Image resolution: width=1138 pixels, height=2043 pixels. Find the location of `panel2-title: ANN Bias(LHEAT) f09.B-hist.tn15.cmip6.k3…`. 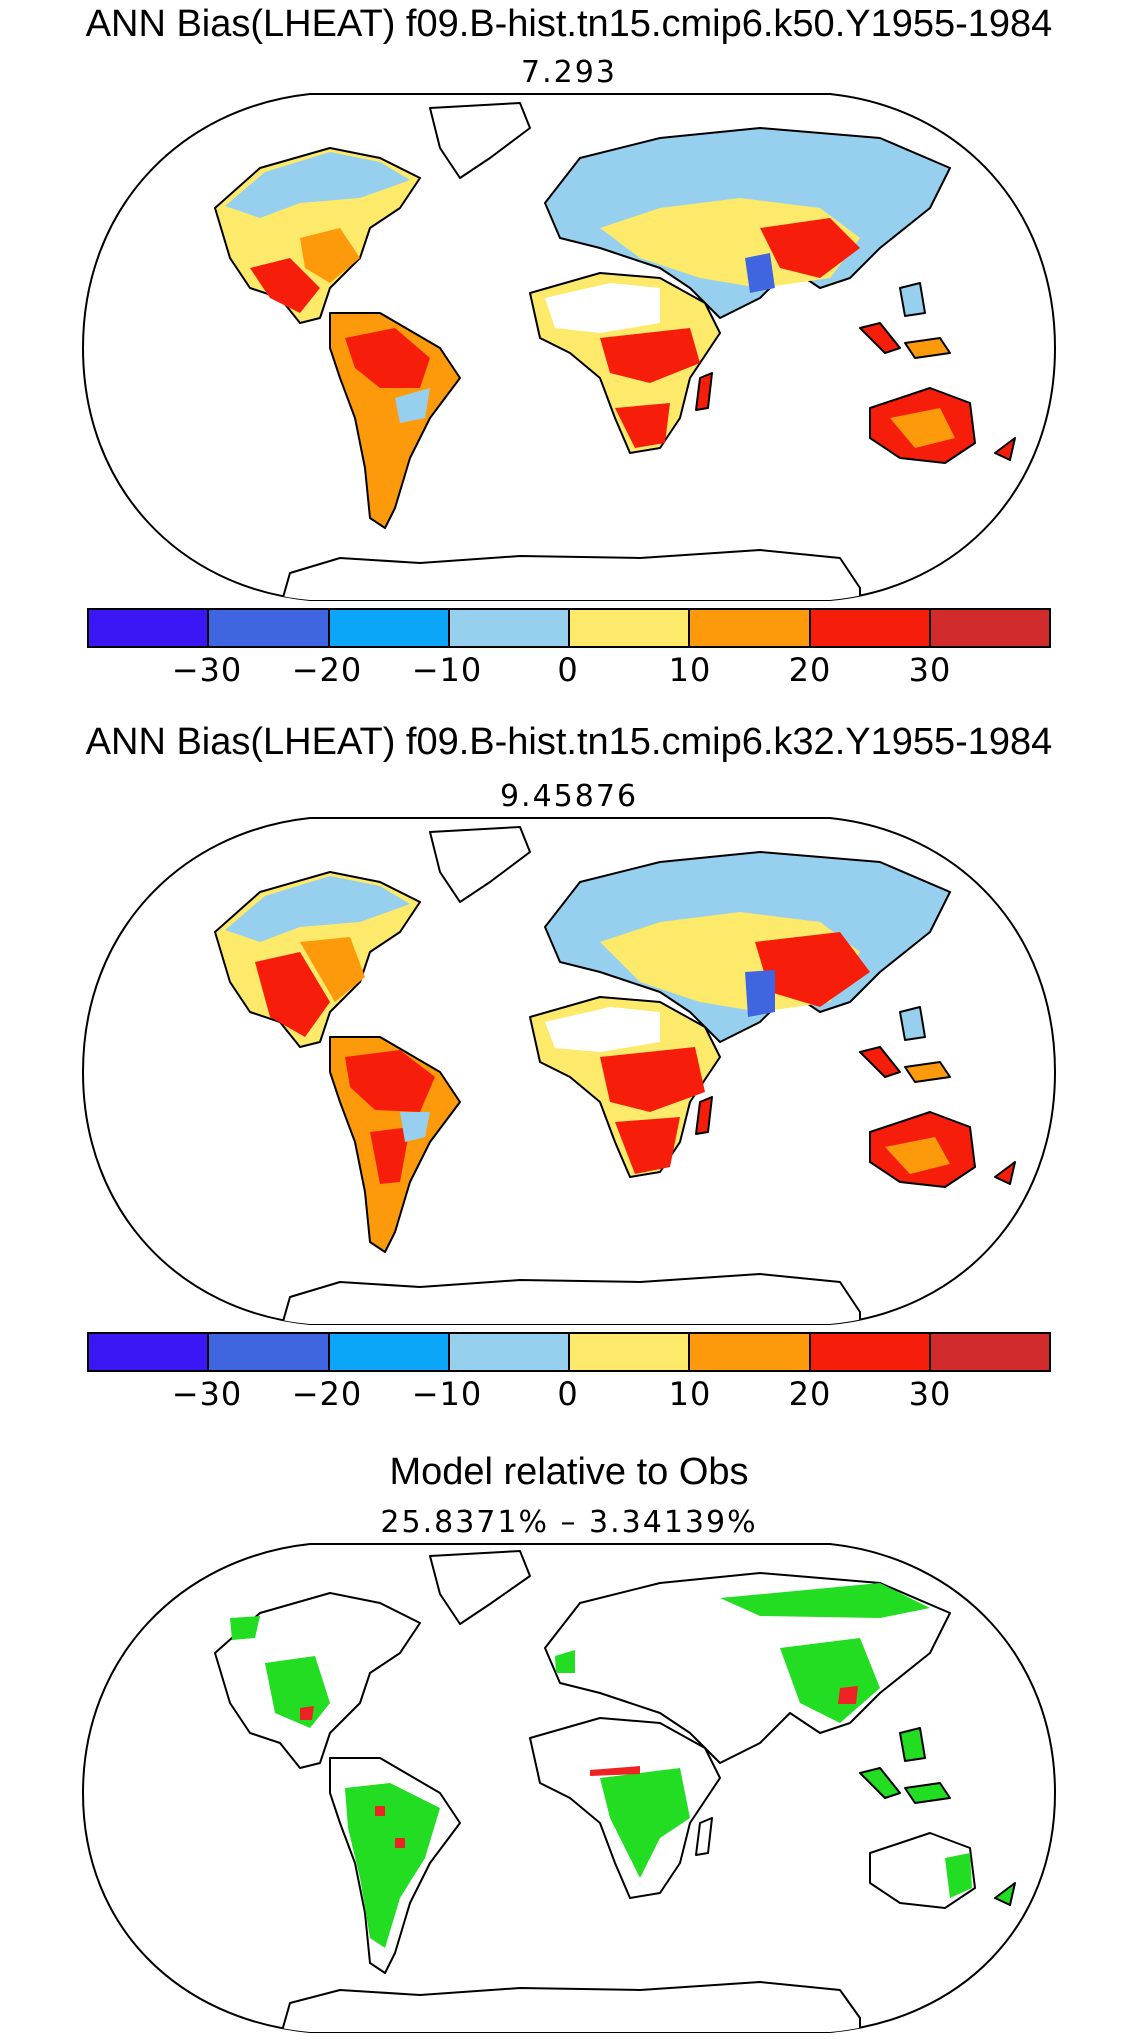

panel2-title: ANN Bias(LHEAT) f09.B-hist.tn15.cmip6.k3… is located at coordinates (569, 742).